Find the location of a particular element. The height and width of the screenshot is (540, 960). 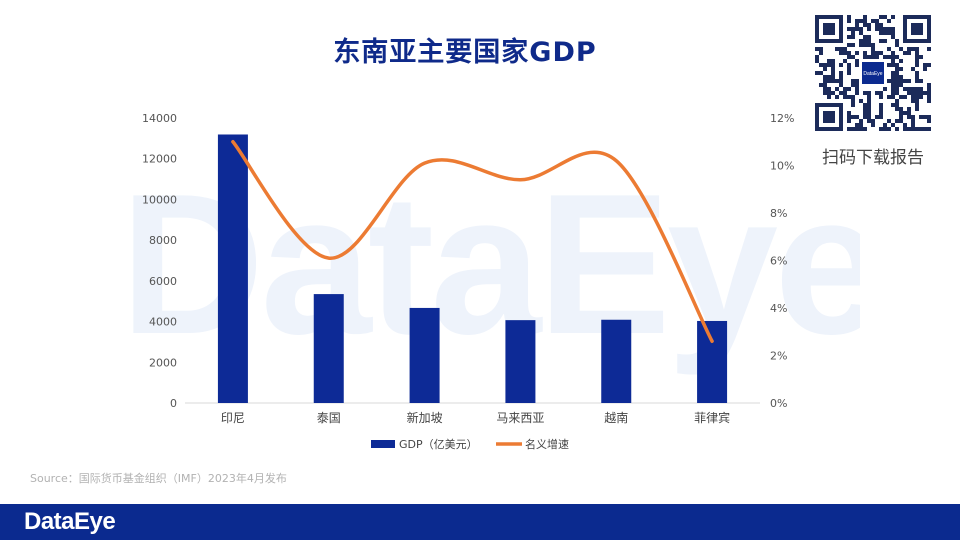

x-tick-label: 印尼 is located at coordinates (233, 418).